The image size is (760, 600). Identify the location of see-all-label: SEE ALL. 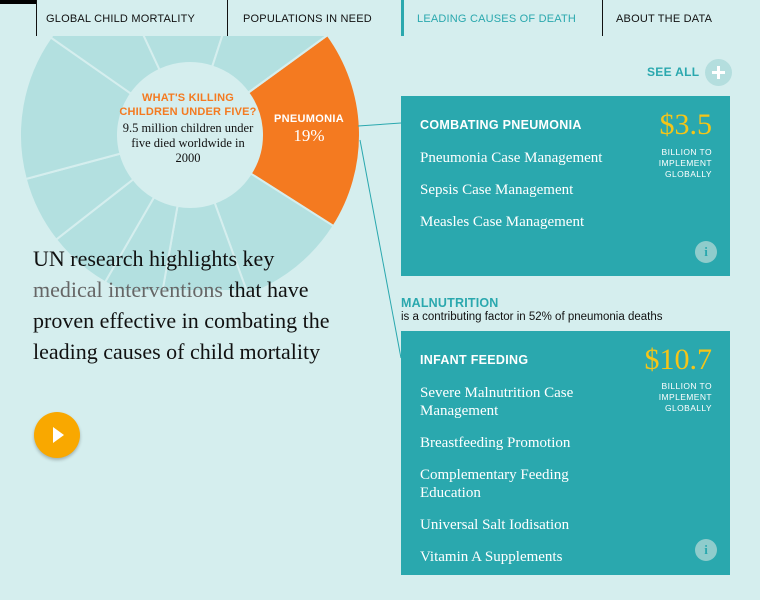
(673, 72).